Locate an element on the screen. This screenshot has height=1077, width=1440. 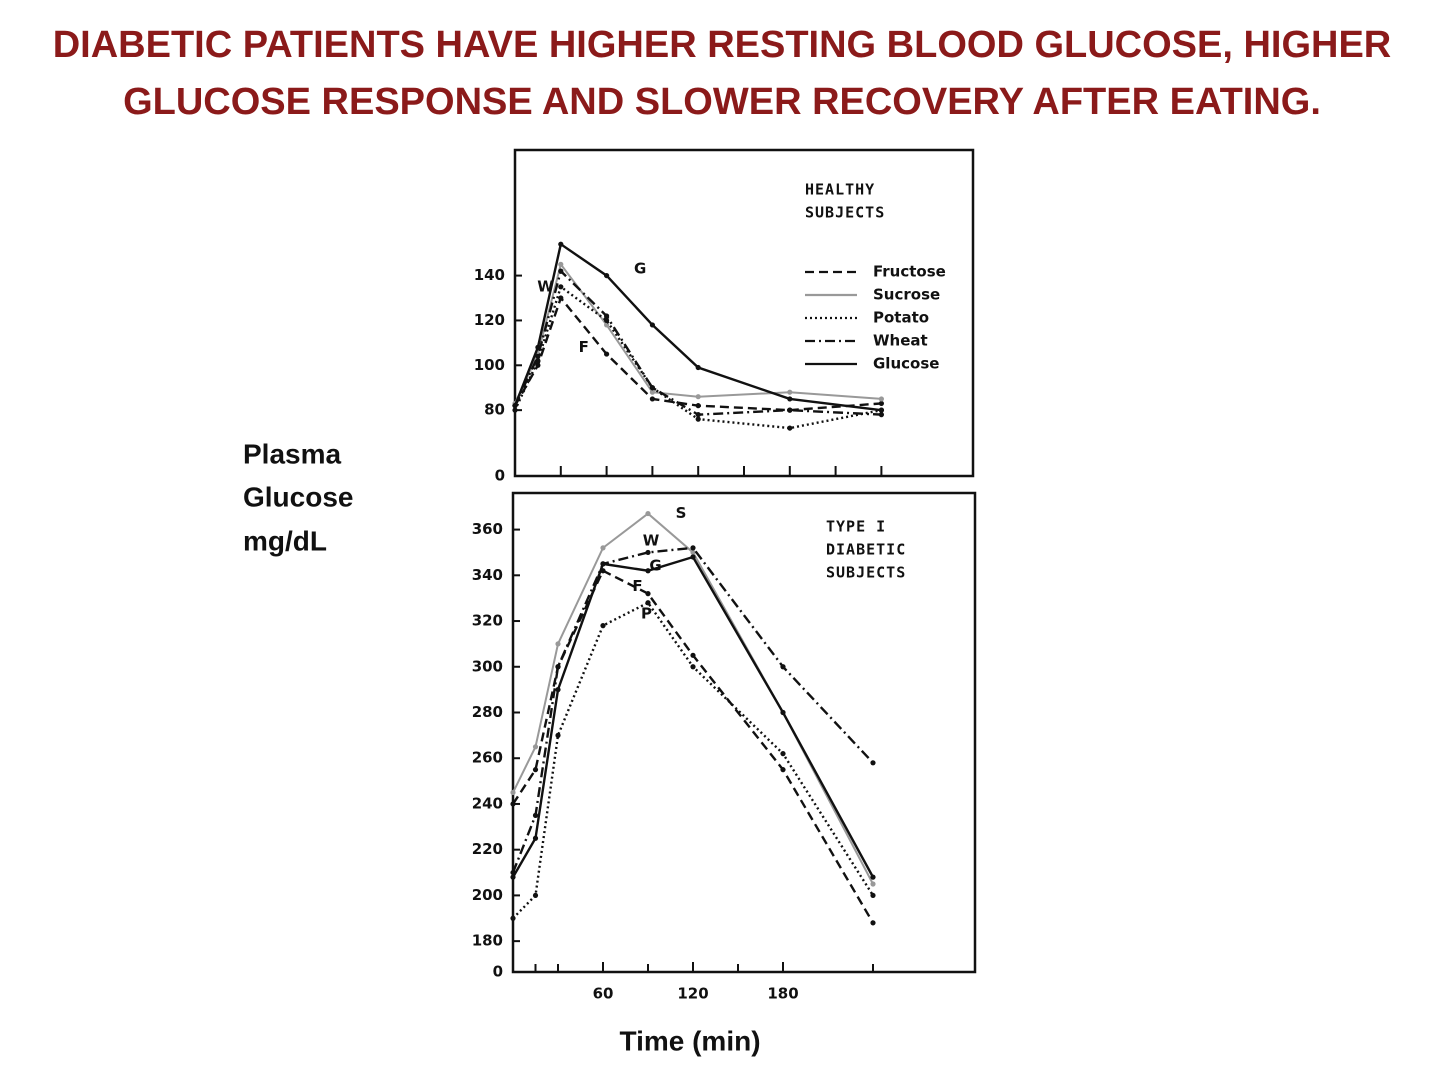
legend-label: Fructose is located at coordinates (909, 272).